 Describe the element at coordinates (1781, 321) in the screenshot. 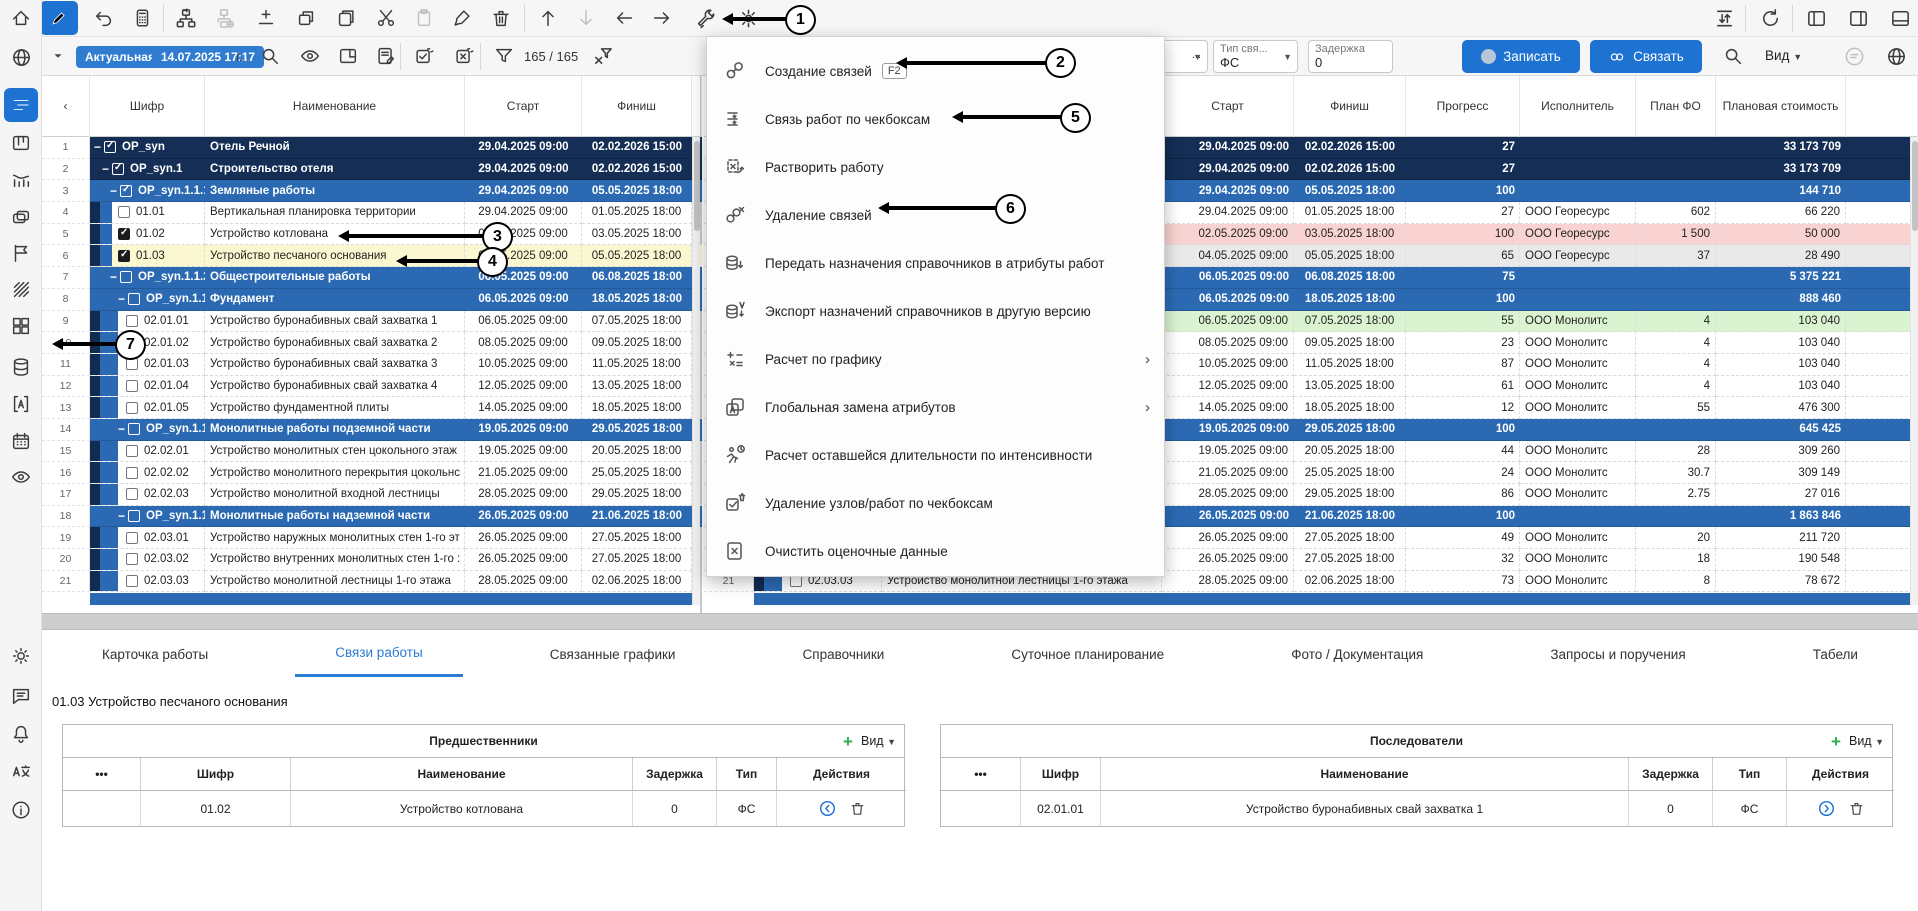

I see `cell-planned-cost: 103 040` at that location.